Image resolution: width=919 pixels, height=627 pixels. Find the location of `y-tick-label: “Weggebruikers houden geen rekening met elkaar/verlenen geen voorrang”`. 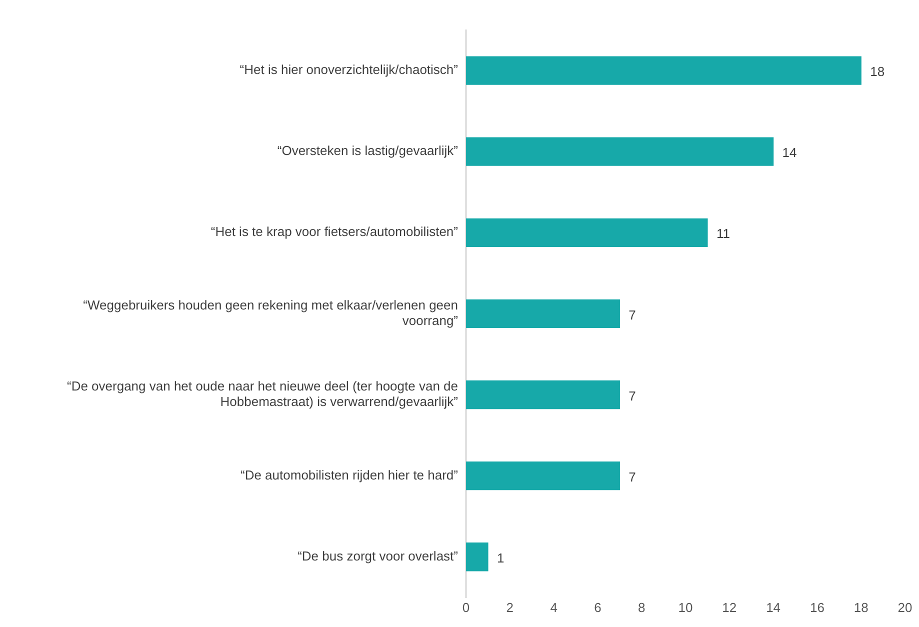

y-tick-label: “Weggebruikers houden geen rekening met elkaar/verlenen geen voorrang” is located at coordinates (270, 312).